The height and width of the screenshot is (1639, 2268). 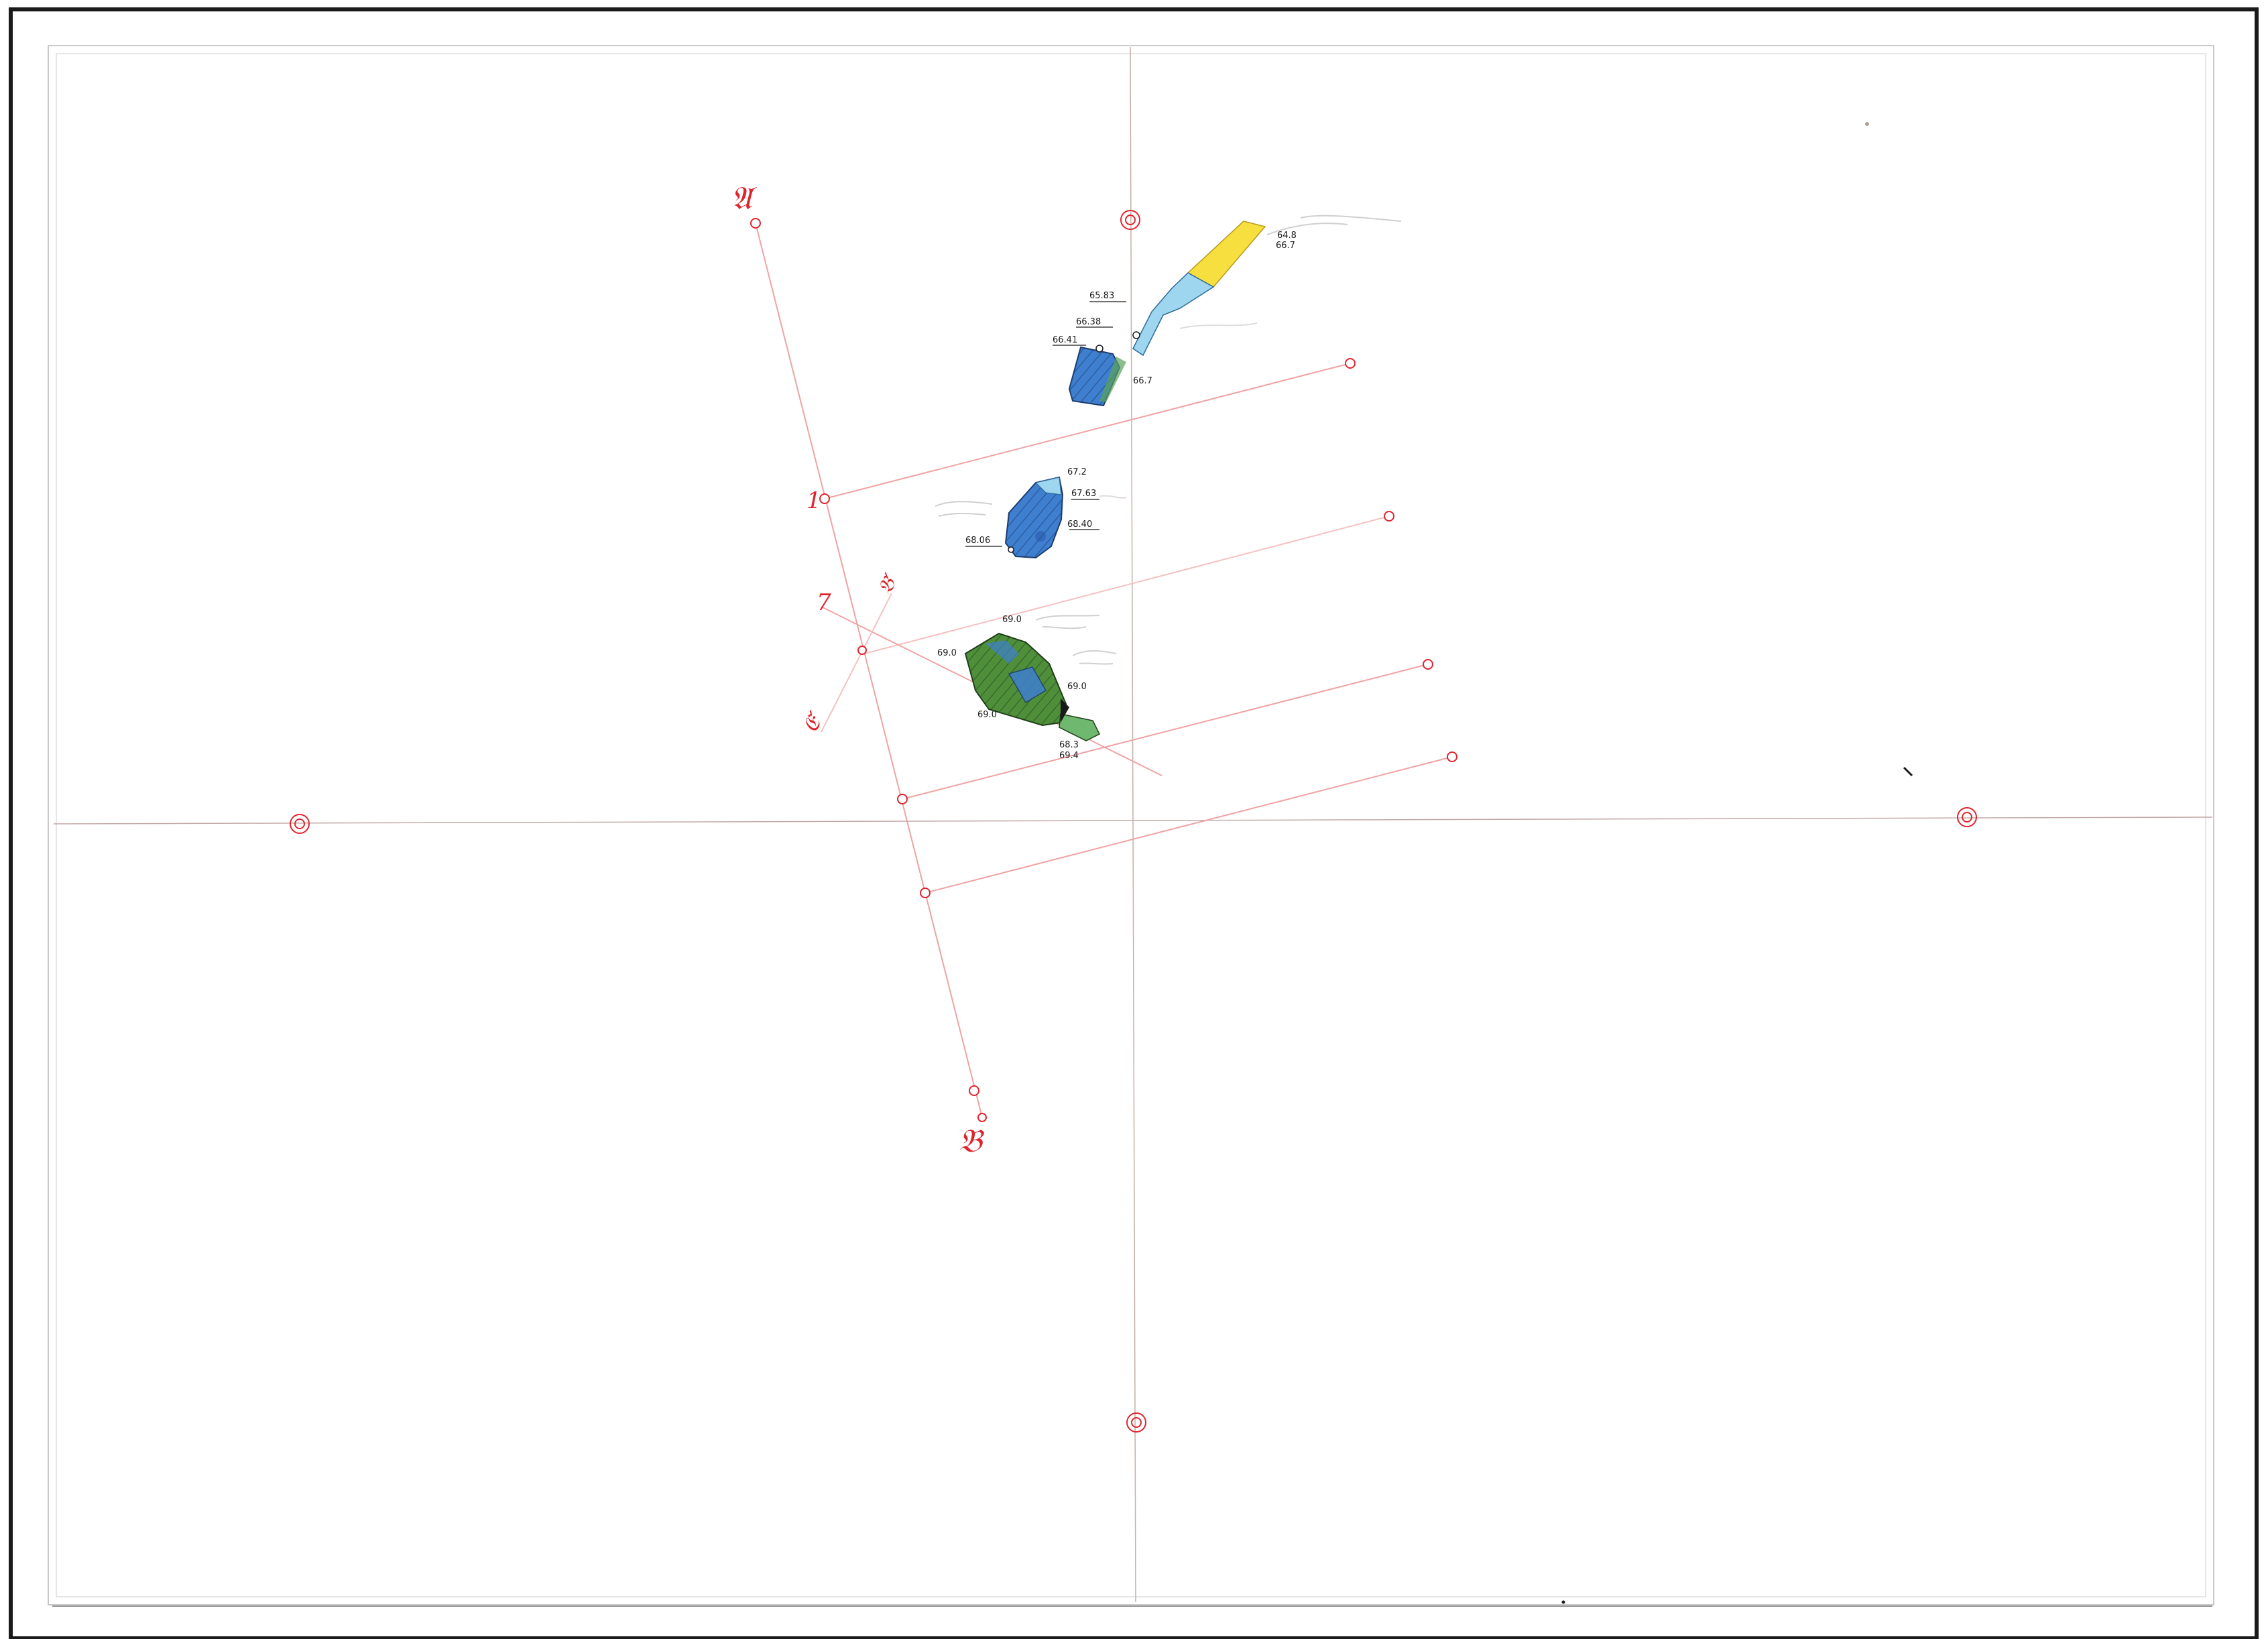 What do you see at coordinates (1079, 525) in the screenshot?
I see `elev-middle-right-b: 68.40` at bounding box center [1079, 525].